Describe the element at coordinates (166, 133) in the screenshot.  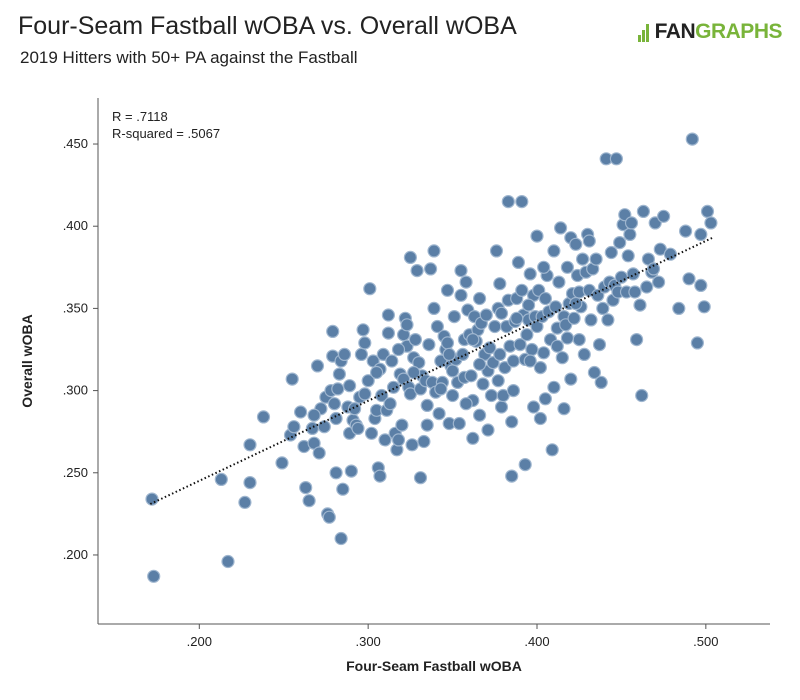
I see `annotation-r-squared: R-squared = .5067` at that location.